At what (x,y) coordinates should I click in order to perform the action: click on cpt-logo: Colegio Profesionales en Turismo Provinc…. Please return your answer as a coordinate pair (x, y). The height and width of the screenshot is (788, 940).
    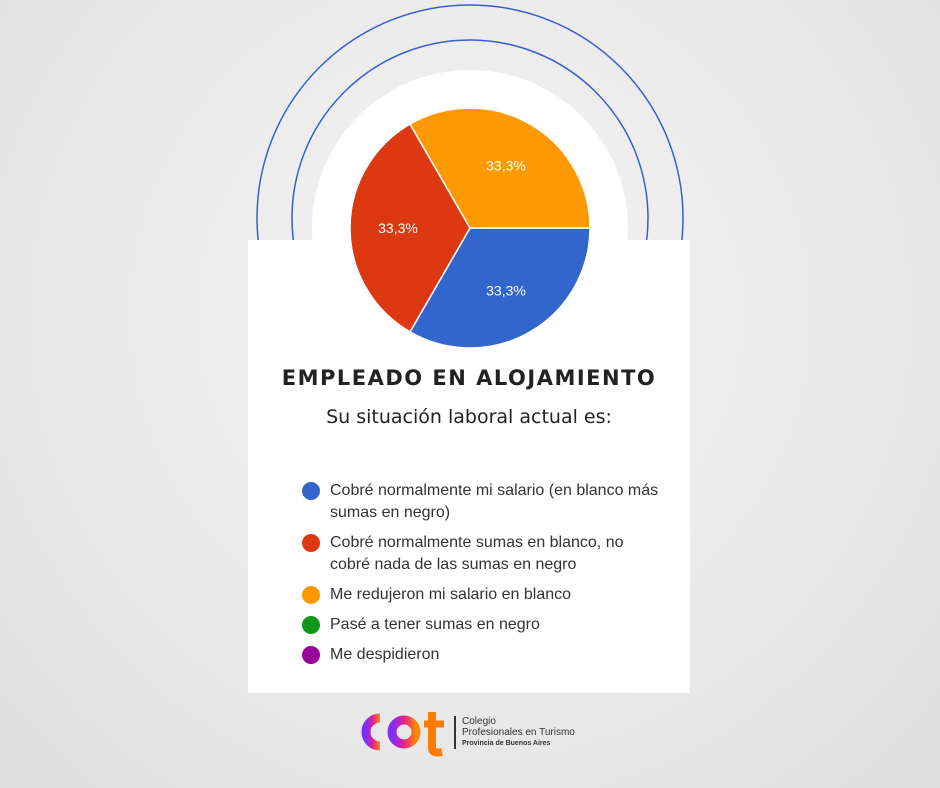
    Looking at the image, I should click on (465, 732).